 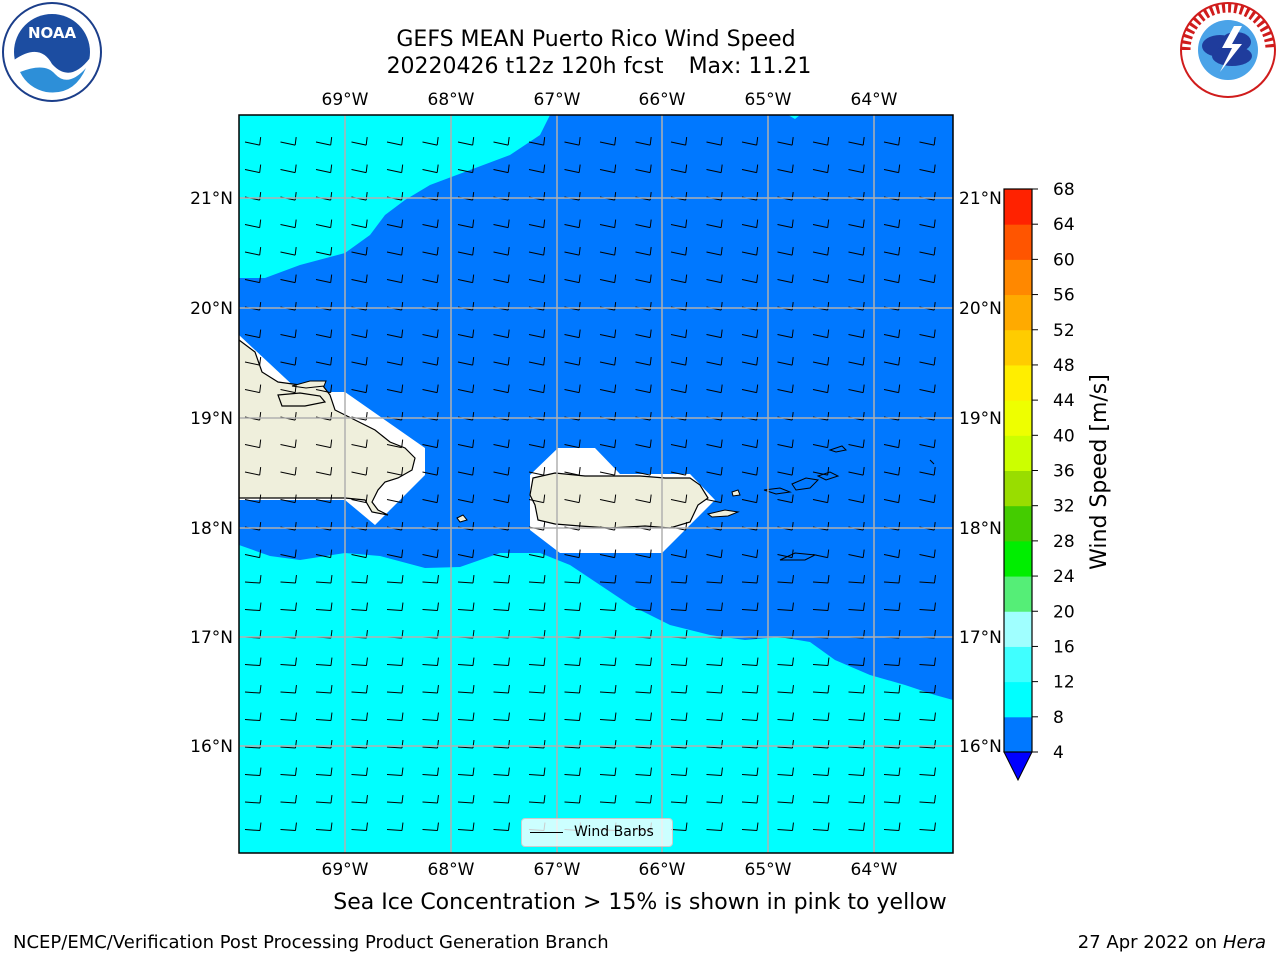 What do you see at coordinates (619, 500) in the screenshot?
I see `puerto-rico-land` at bounding box center [619, 500].